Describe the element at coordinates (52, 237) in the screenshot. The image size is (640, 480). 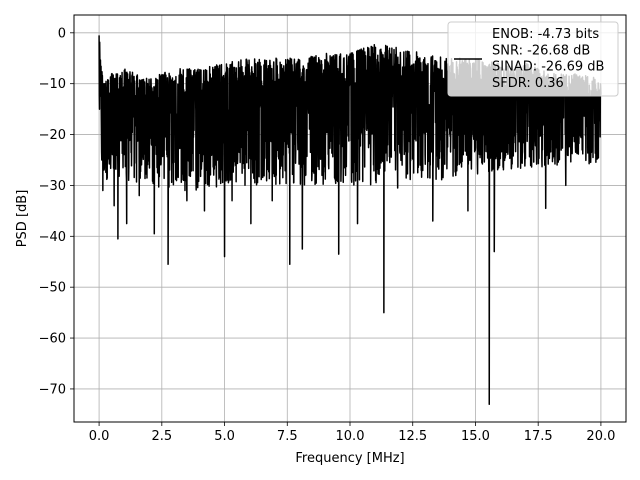
I see `y-tick-label: −40` at that location.